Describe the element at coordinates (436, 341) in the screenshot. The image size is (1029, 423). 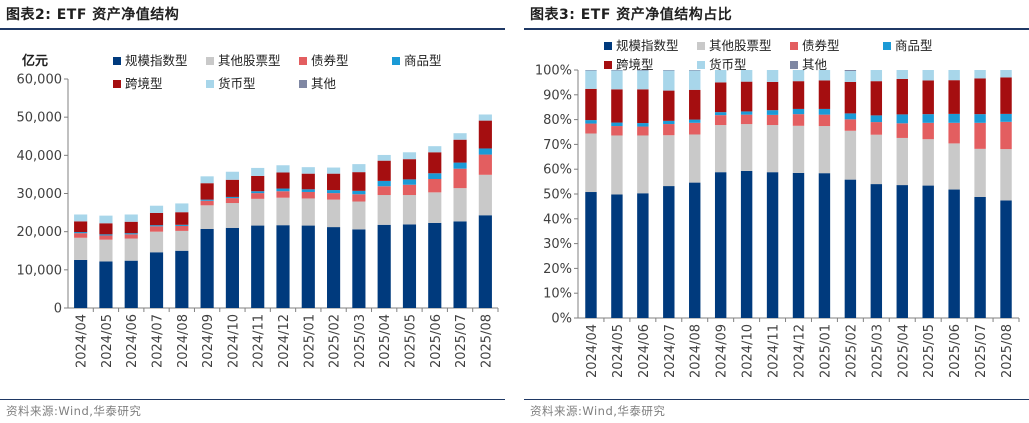
I see `x-tick-label: 2025/06` at that location.